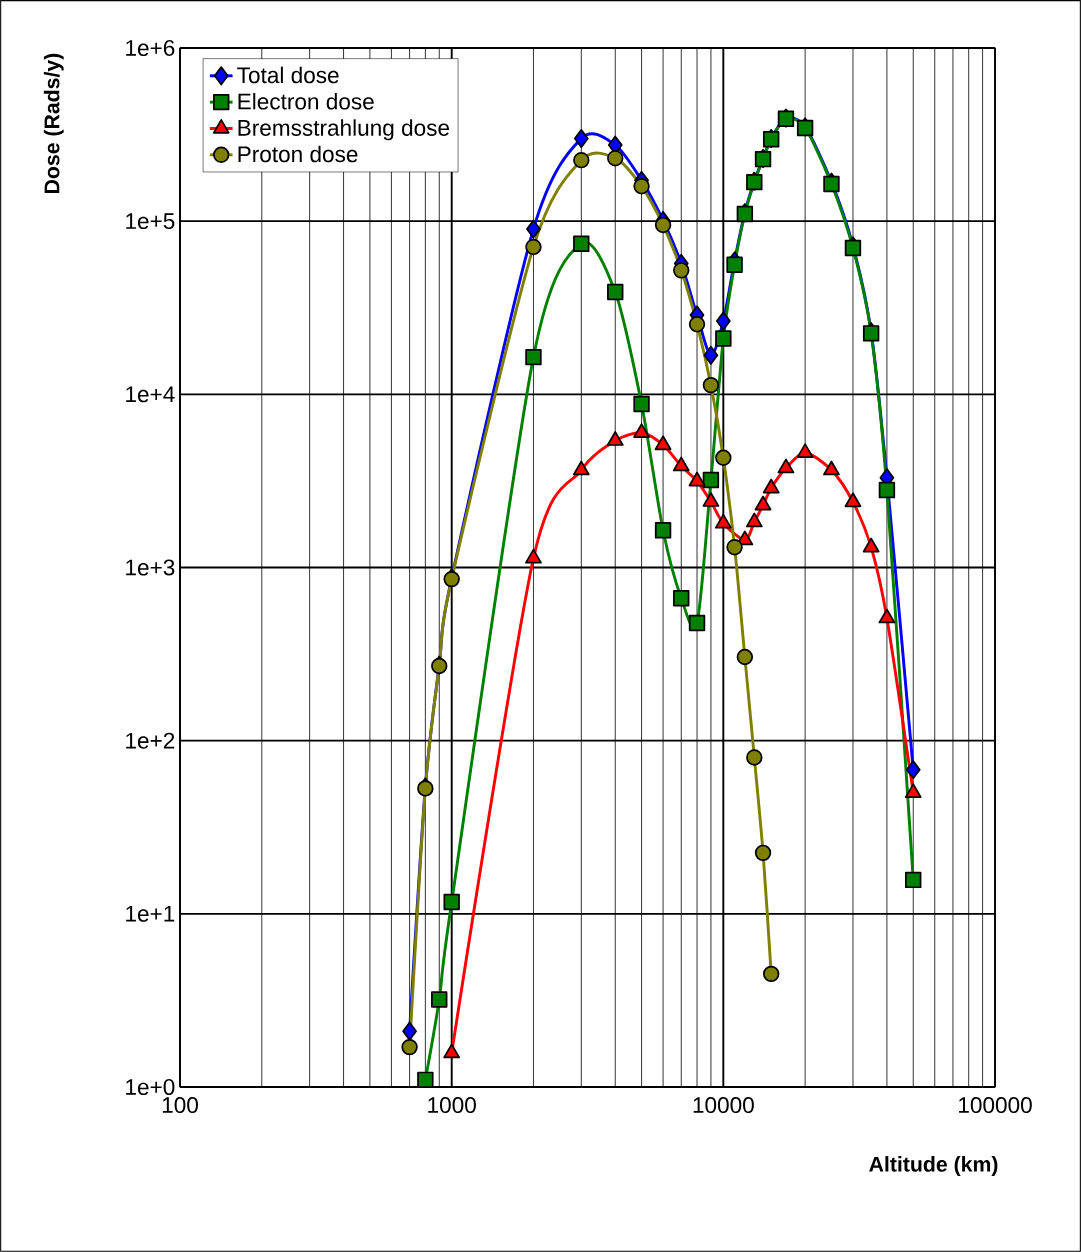  I want to click on legend-label: Bremsstrahlung dose, so click(344, 130).